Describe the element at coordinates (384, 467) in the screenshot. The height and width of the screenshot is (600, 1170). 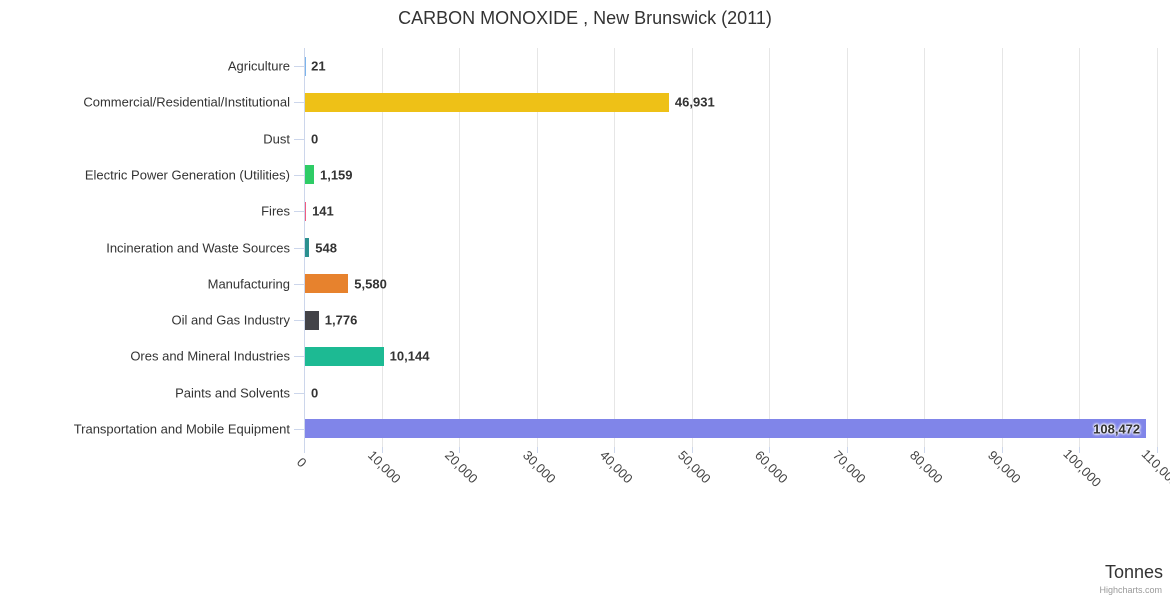
I see `x-axis-tick-label: 10,000` at that location.